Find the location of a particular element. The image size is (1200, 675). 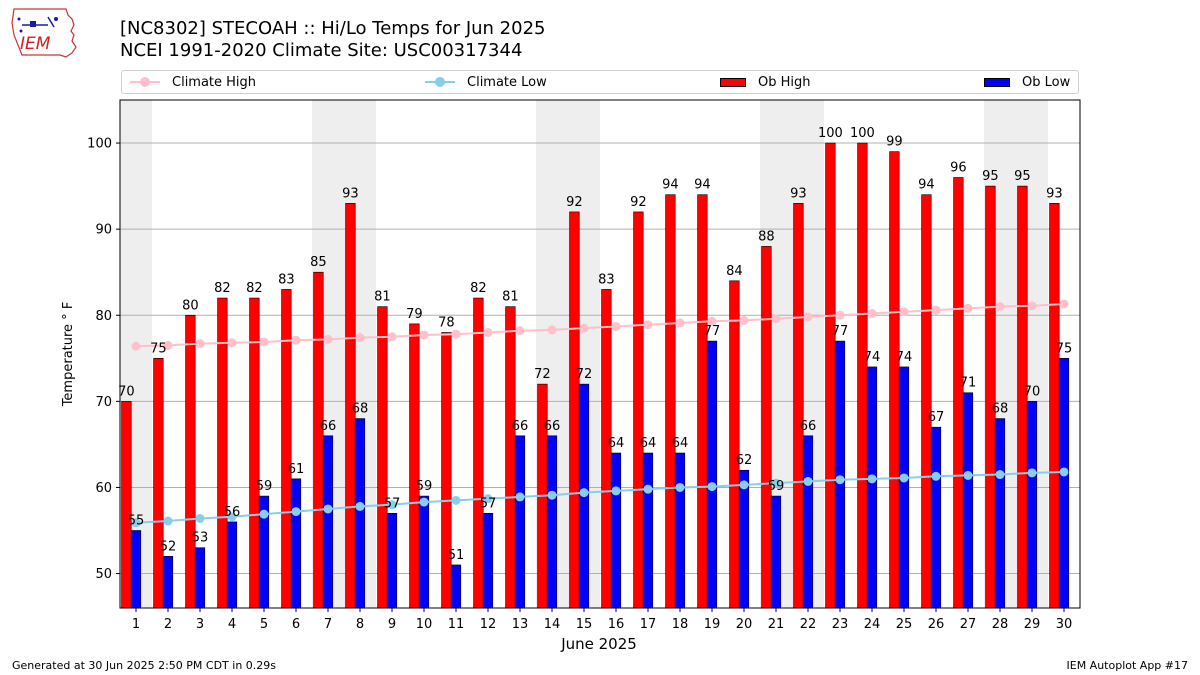

ob-low-label: 57 is located at coordinates (488, 503).